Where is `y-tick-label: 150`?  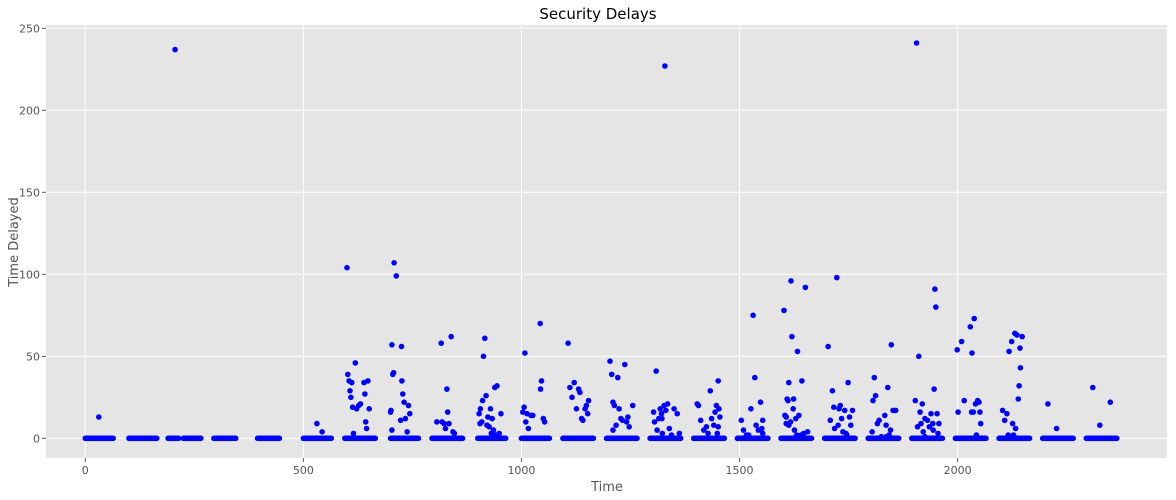 y-tick-label: 150 is located at coordinates (29, 192).